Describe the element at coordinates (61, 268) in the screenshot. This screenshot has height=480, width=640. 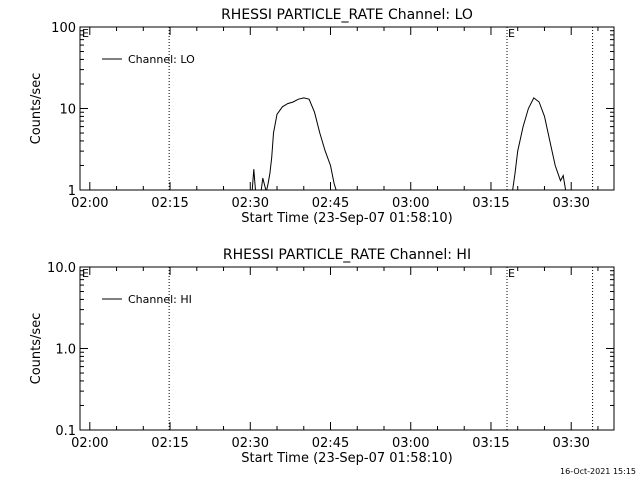
I see `y-tick-label: 10.0` at that location.